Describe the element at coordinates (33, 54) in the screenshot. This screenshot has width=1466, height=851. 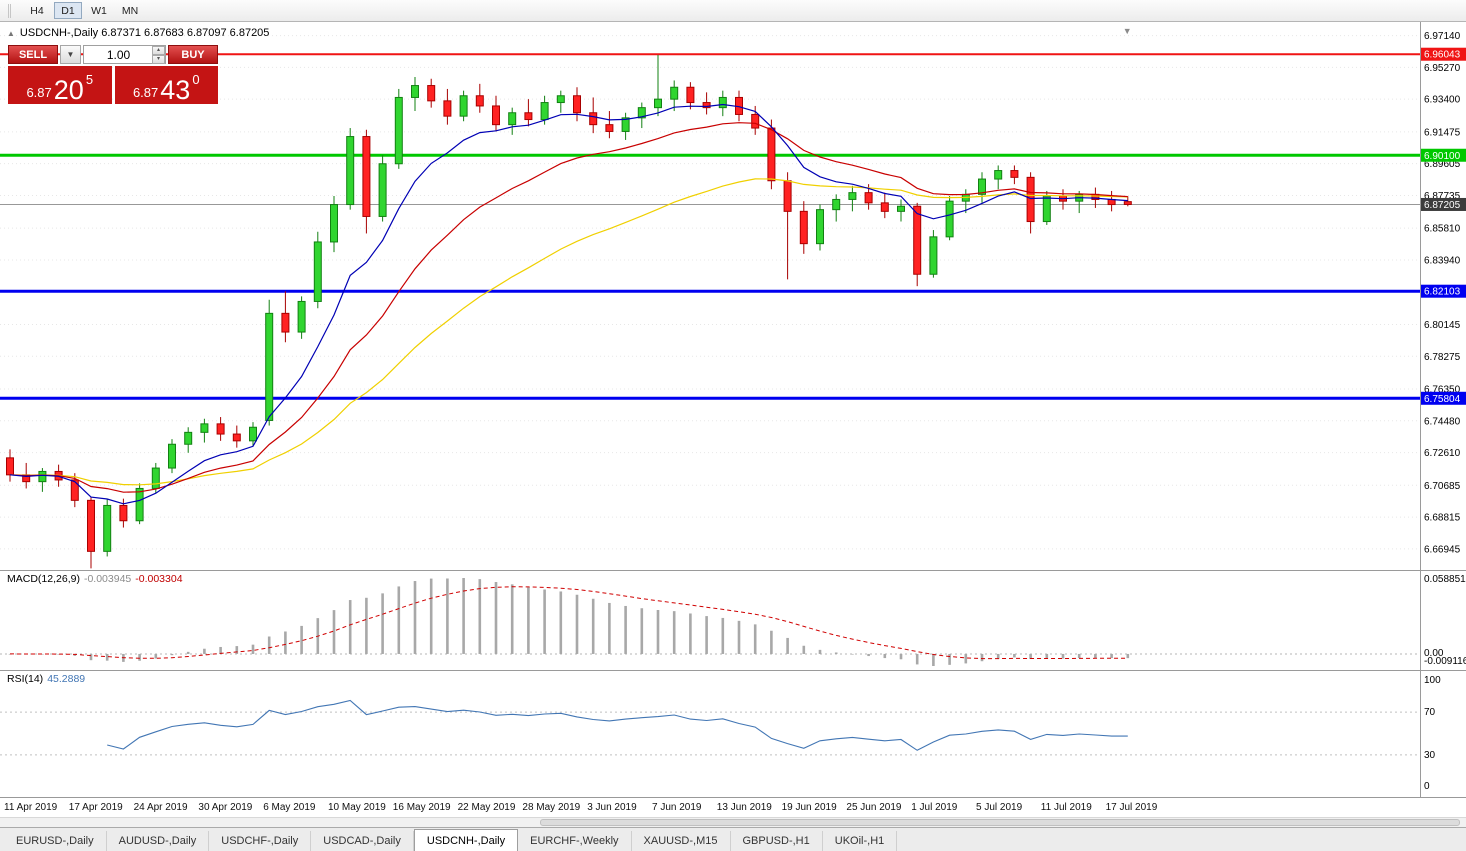
I see `sell-button: SELL` at that location.